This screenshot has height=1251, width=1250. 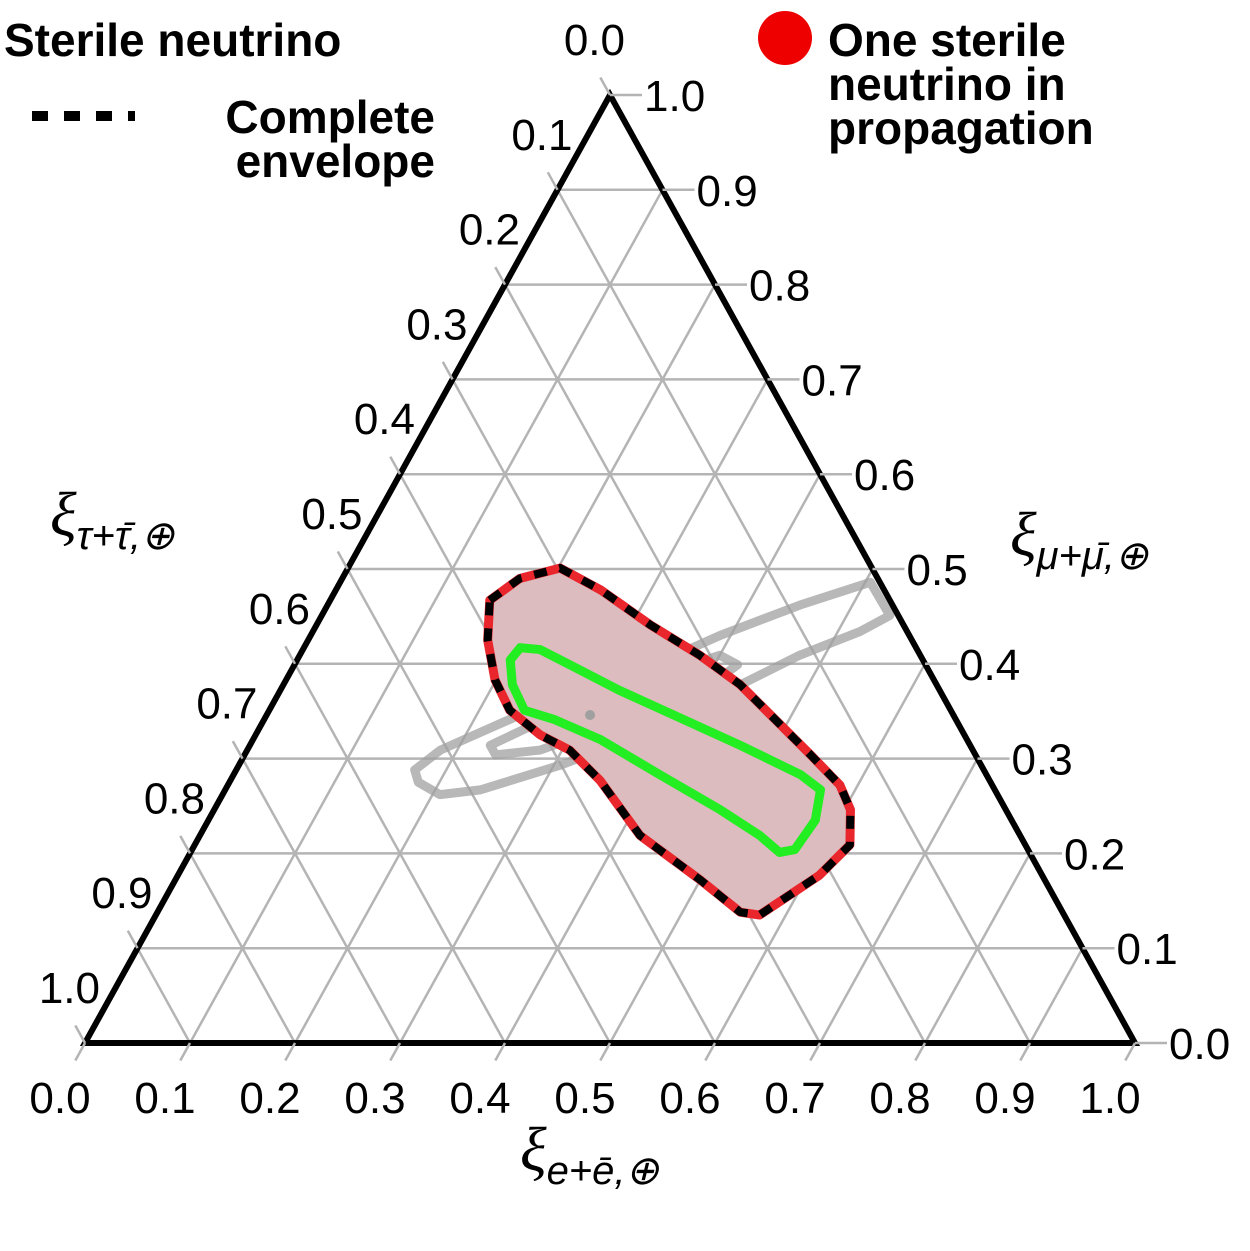 What do you see at coordinates (164, 1098) in the screenshot?
I see `bottom-tick-label: 0.1` at bounding box center [164, 1098].